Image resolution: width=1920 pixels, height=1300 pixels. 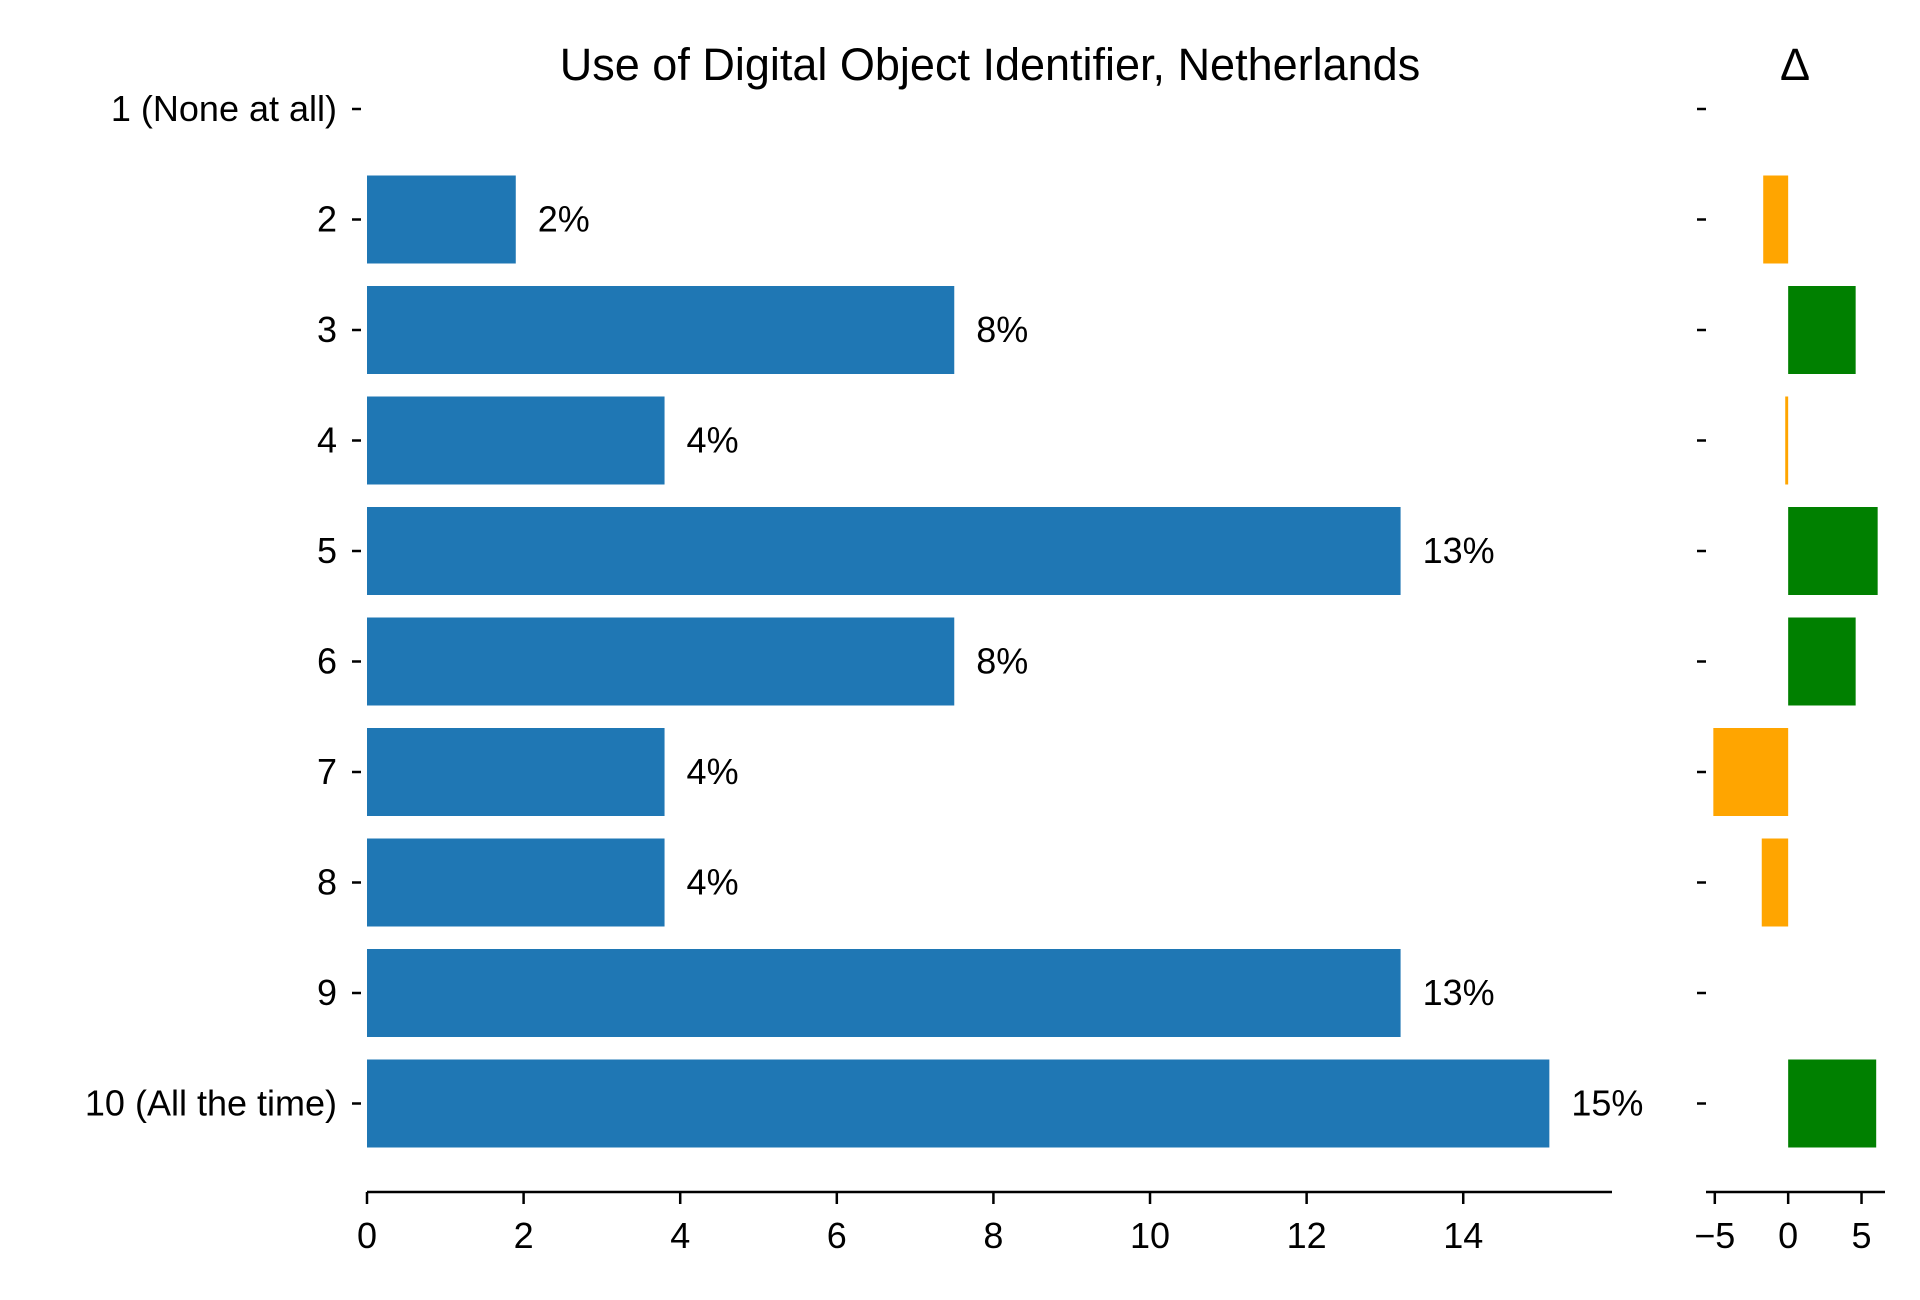 What do you see at coordinates (993, 1235) in the screenshot?
I see `x-tick-label: 8` at bounding box center [993, 1235].